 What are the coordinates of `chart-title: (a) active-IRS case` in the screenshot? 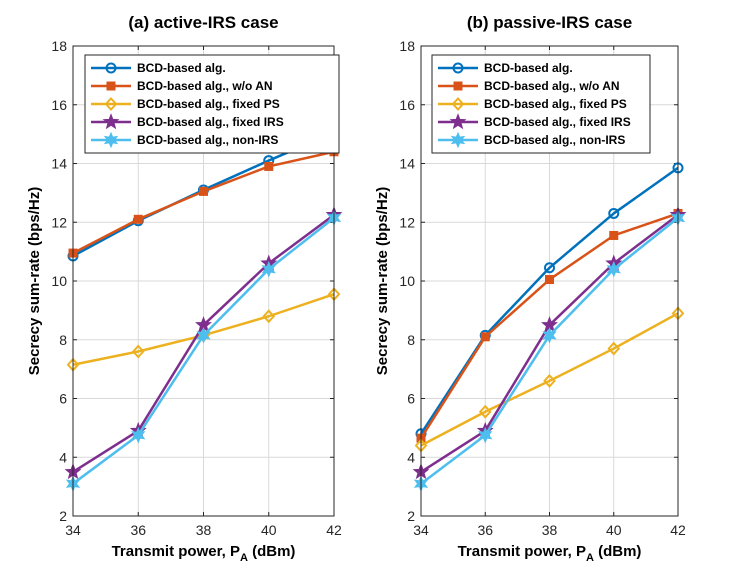 It's located at (203, 22).